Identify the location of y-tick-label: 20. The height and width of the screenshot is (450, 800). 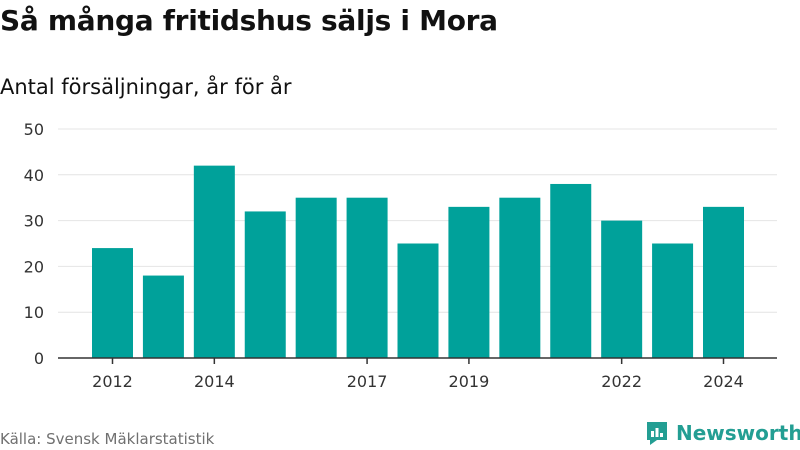
(34, 266).